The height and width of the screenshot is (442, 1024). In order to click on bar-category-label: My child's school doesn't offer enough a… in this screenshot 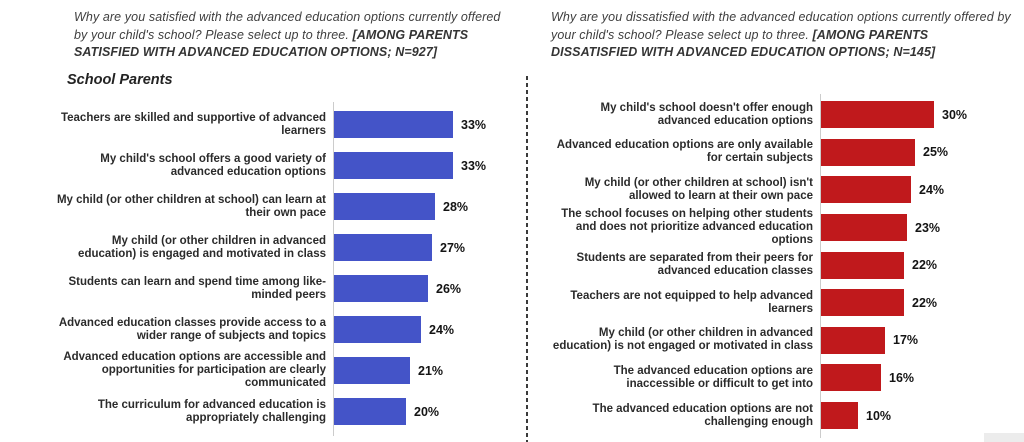, I will do `click(706, 114)`.